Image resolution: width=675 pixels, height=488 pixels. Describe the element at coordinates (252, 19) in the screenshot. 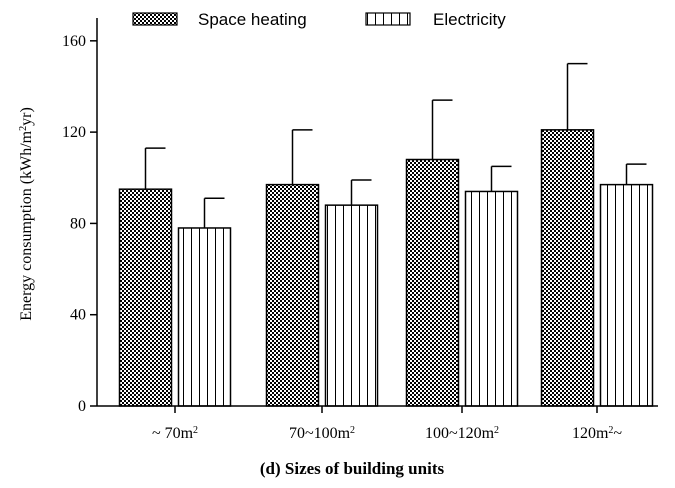

I see `legend-label: Space heating` at that location.